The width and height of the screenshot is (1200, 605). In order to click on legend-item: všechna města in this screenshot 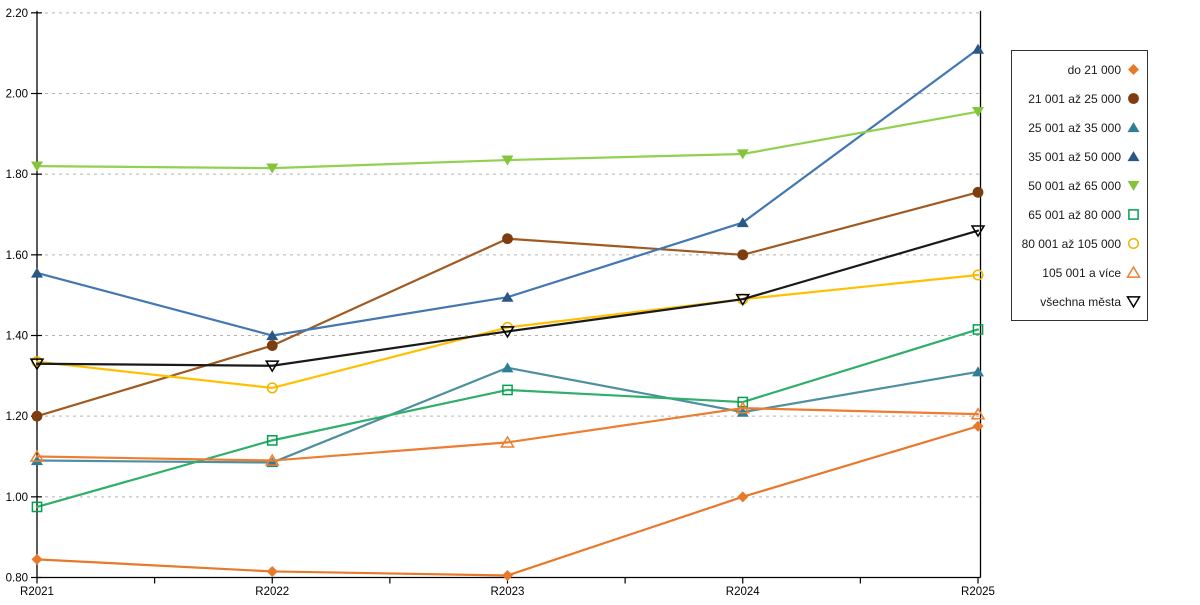, I will do `click(1078, 302)`.